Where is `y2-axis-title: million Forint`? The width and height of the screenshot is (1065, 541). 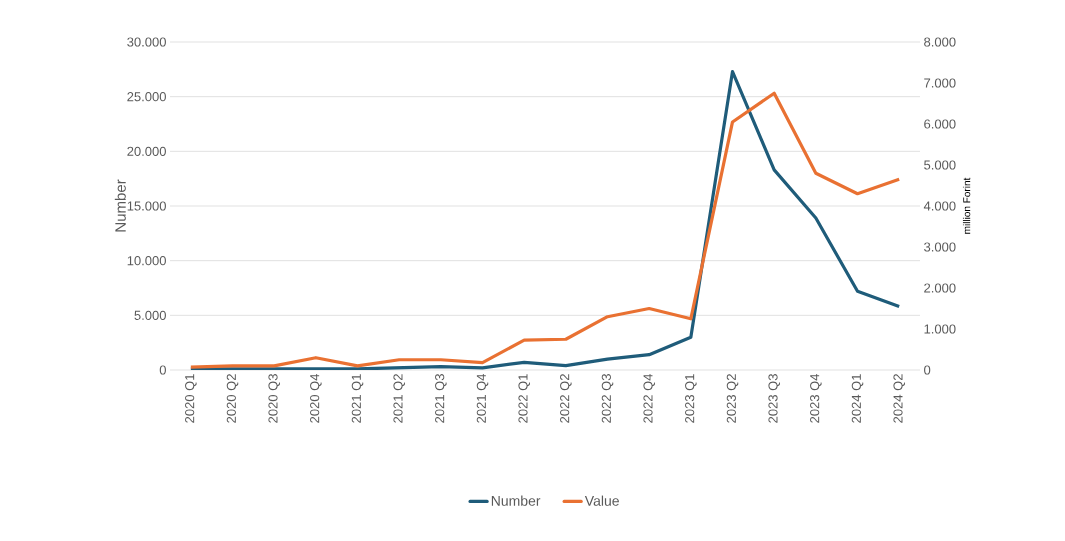 y2-axis-title: million Forint is located at coordinates (966, 205).